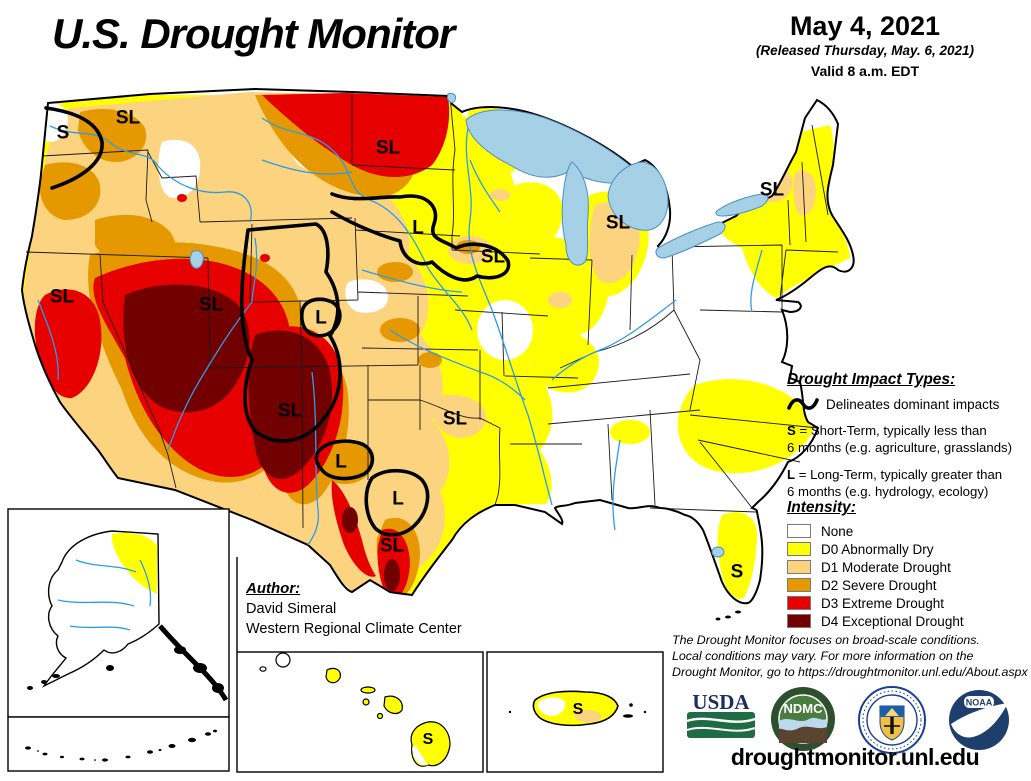 Image resolution: width=1031 pixels, height=781 pixels. I want to click on legend-item-d4: D4 Exceptional Drought, so click(875, 621).